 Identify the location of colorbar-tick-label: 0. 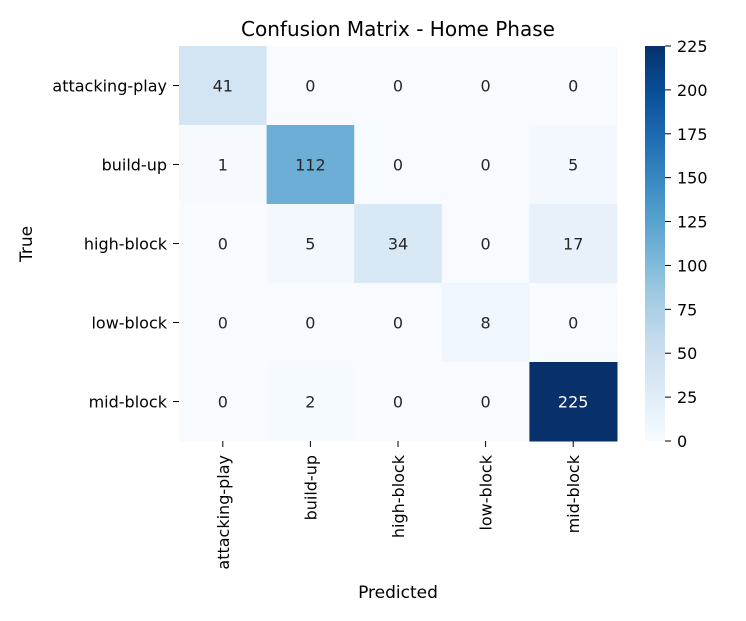
(682, 441).